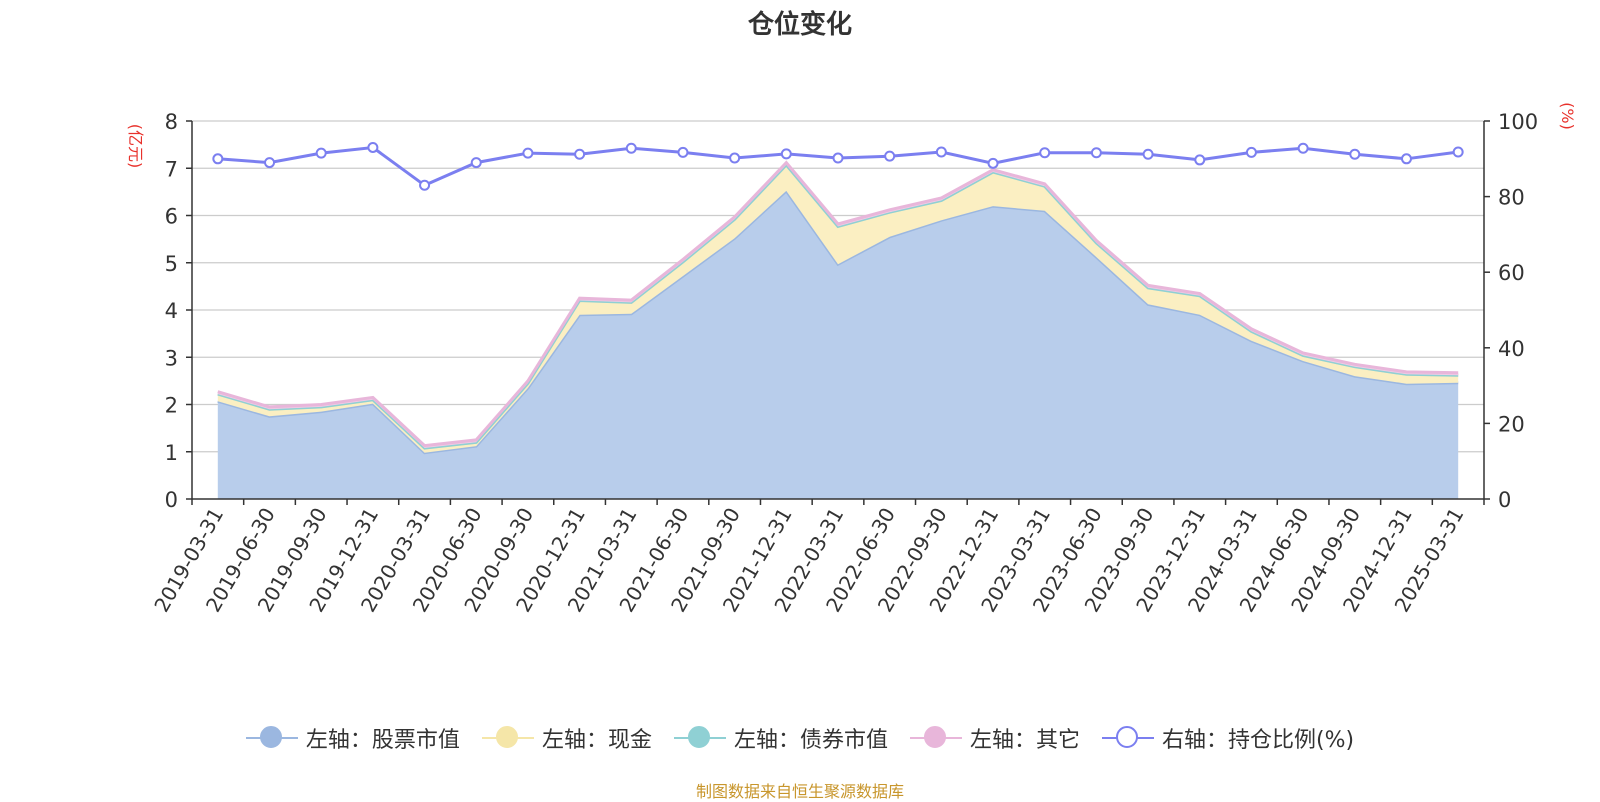  I want to click on right-axis-unit: (%), so click(1567, 116).